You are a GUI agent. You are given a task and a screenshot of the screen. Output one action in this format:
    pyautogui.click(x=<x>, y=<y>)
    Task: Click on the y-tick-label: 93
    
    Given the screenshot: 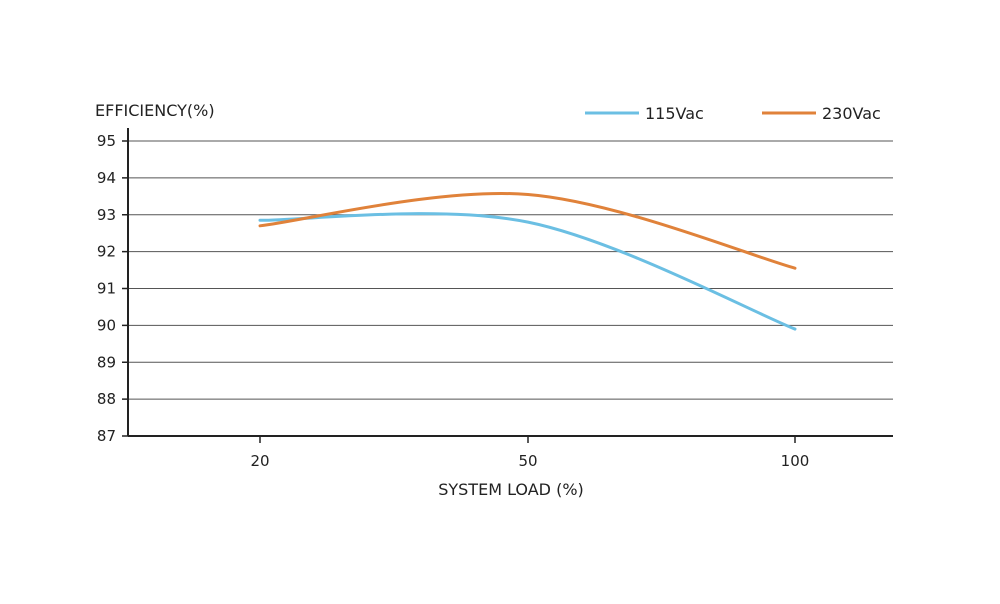 What is the action you would take?
    pyautogui.click(x=106, y=215)
    